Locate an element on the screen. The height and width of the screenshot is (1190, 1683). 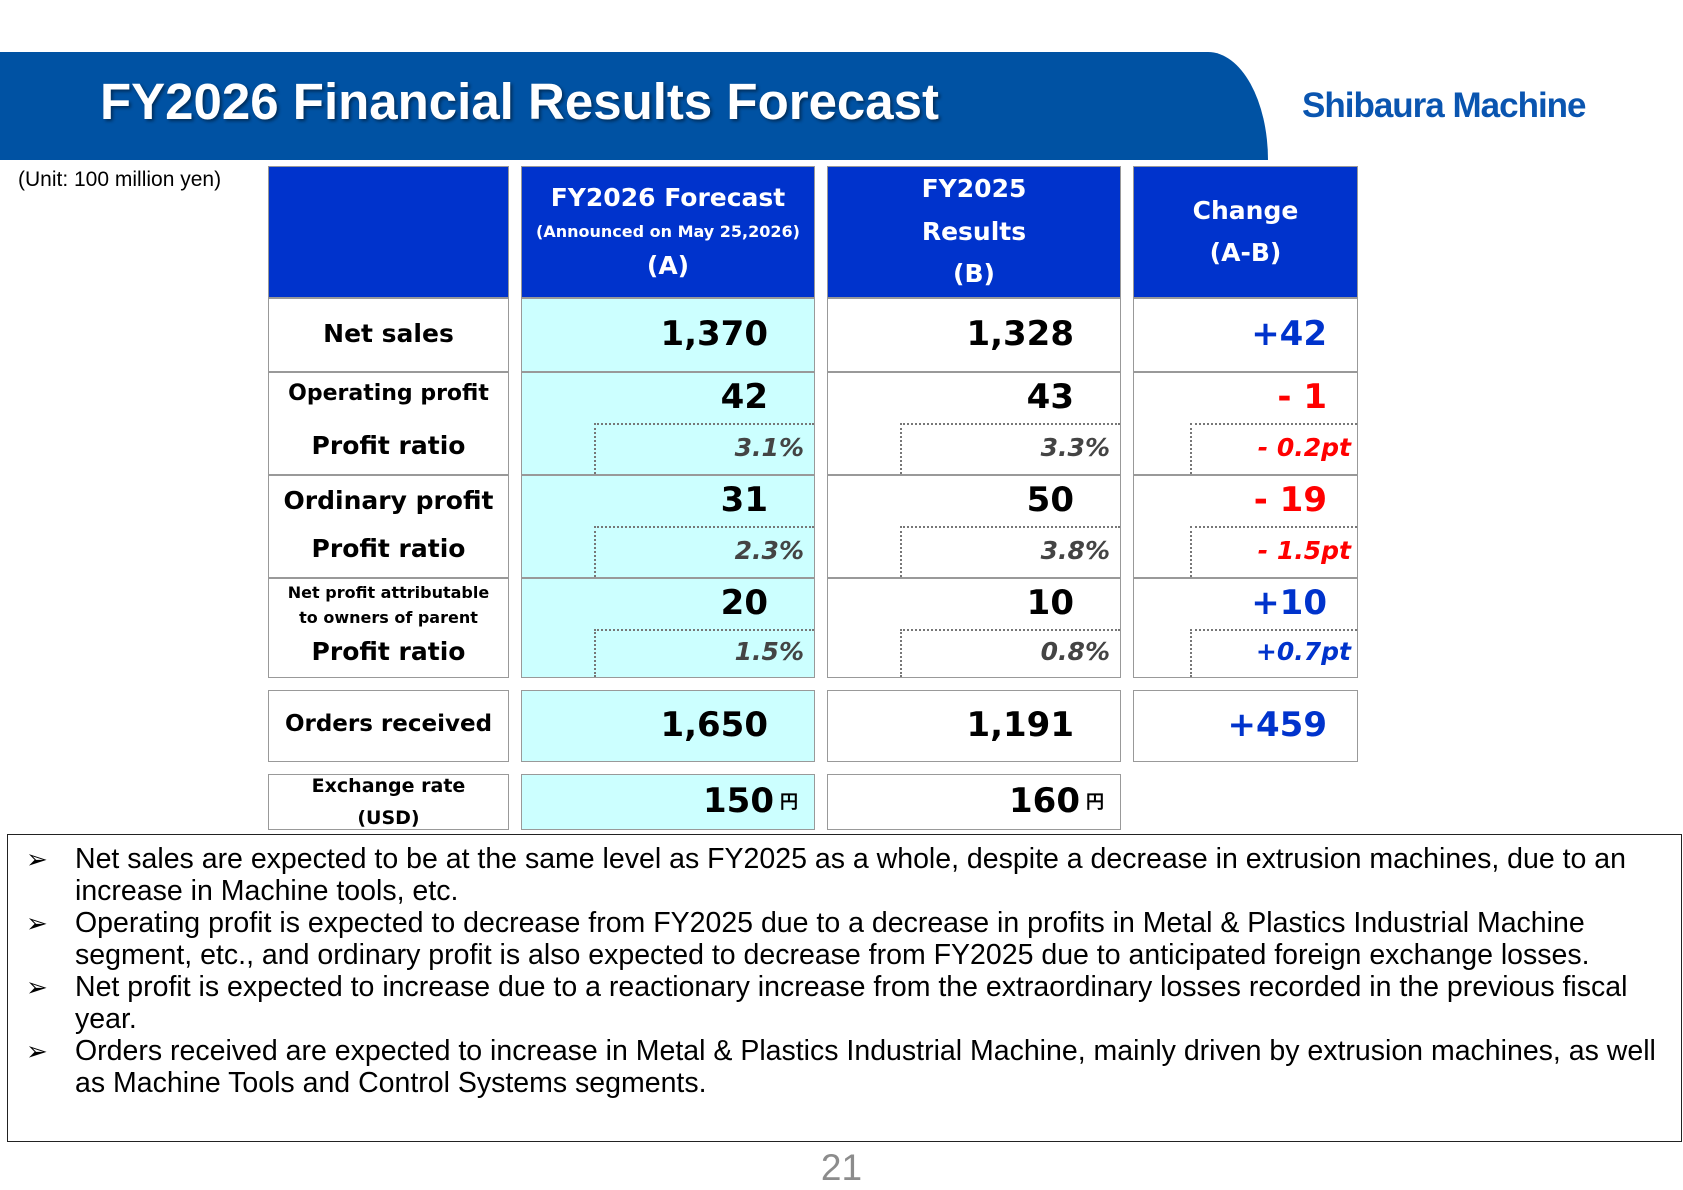
net-profit-label-line1: Net profit attributable is located at coordinates (388, 592).